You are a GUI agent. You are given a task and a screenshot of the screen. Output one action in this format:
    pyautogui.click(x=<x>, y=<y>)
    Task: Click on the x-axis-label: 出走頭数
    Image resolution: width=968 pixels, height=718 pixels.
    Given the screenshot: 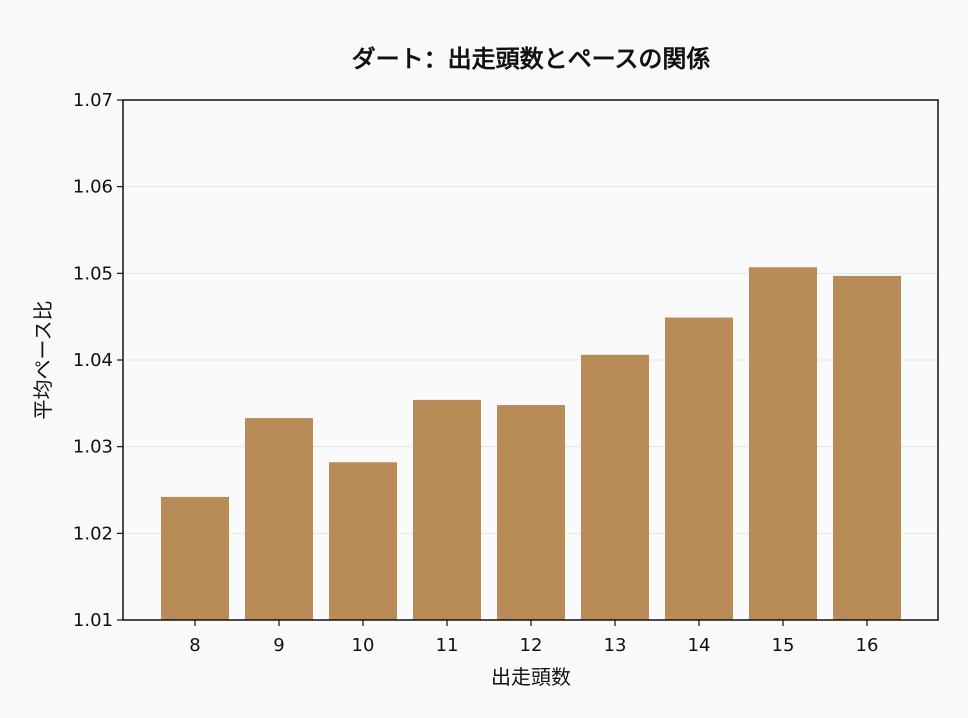 What is the action you would take?
    pyautogui.click(x=531, y=677)
    